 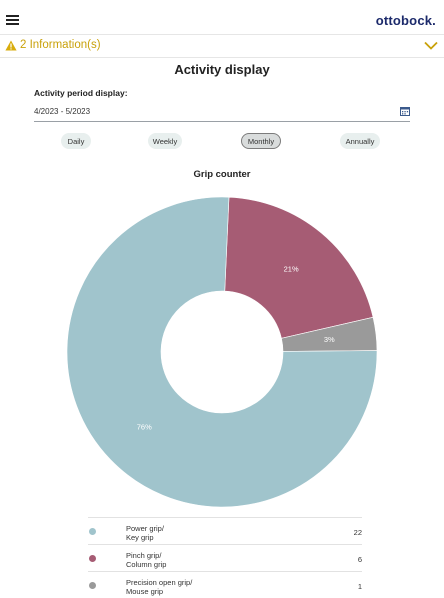 I want to click on period-input: 4/2023 - 5/2023, so click(x=222, y=112).